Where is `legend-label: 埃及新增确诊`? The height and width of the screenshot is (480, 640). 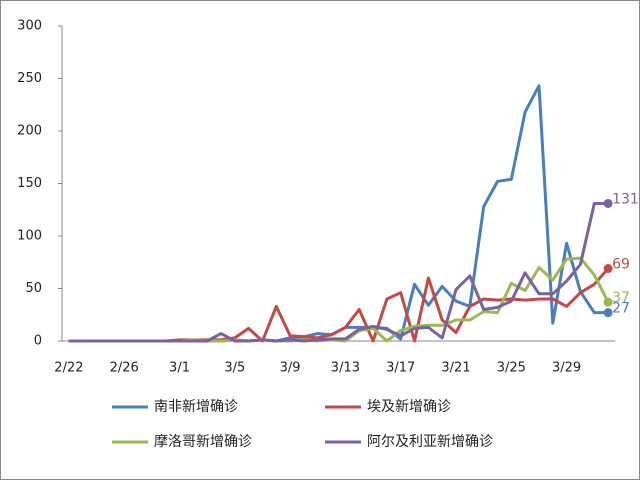 legend-label: 埃及新增确诊 is located at coordinates (409, 407).